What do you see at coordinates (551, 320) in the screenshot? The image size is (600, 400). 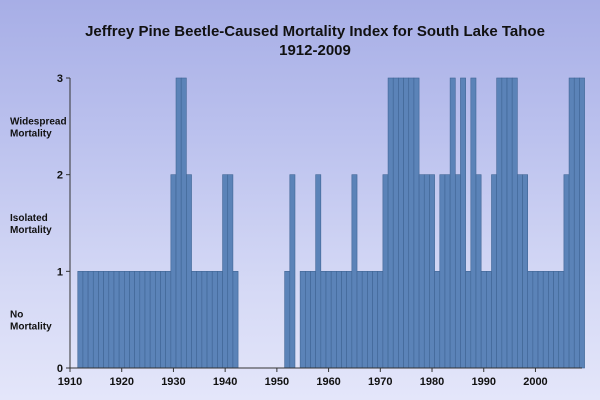 I see `bar-2003` at bounding box center [551, 320].